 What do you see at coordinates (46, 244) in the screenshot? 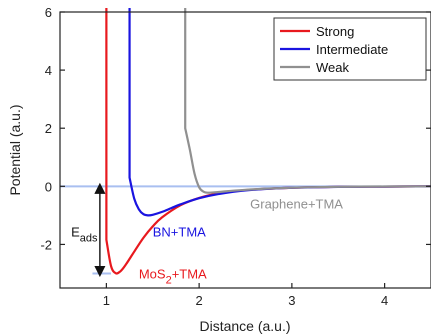
I see `y-tick-label: -2` at bounding box center [46, 244].